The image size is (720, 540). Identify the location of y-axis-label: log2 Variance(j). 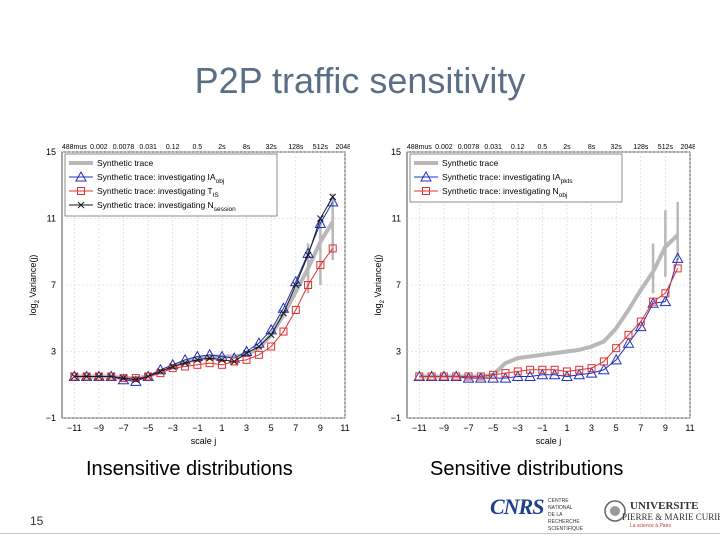
(379, 285).